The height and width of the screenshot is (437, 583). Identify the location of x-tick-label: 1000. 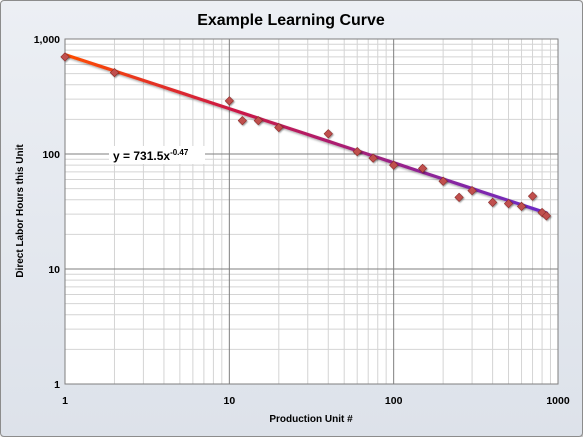
(558, 401).